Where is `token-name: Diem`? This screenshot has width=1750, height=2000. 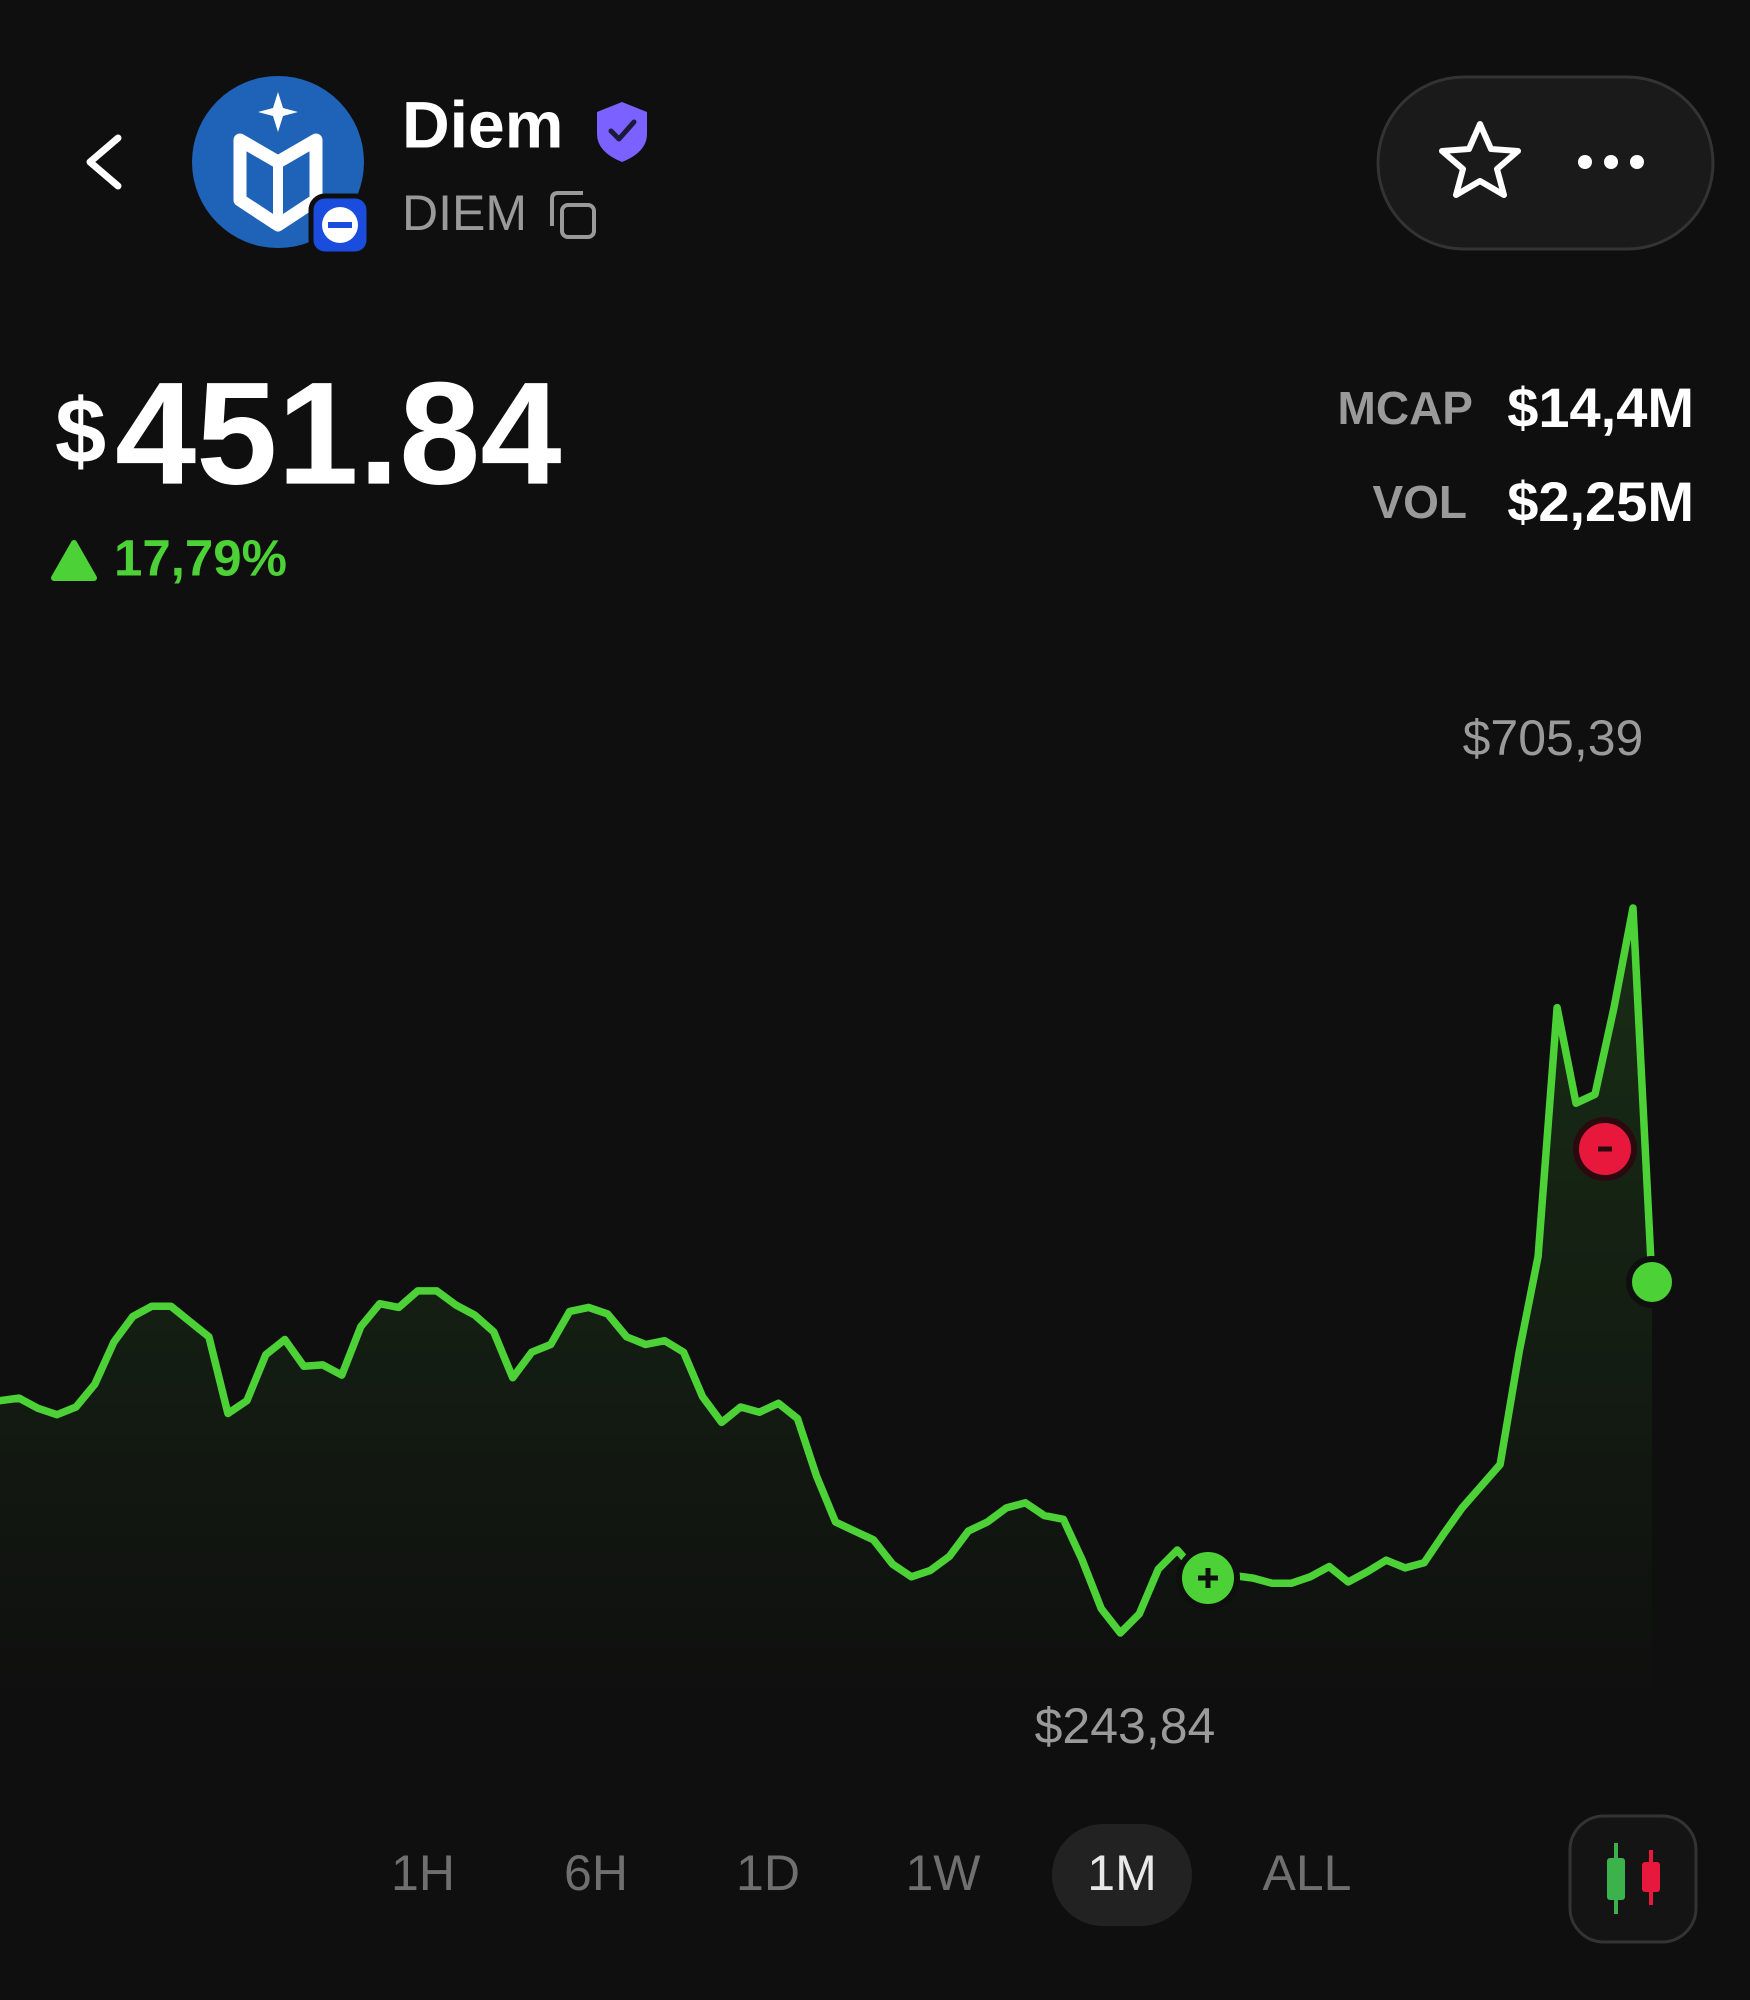 token-name: Diem is located at coordinates (482, 124).